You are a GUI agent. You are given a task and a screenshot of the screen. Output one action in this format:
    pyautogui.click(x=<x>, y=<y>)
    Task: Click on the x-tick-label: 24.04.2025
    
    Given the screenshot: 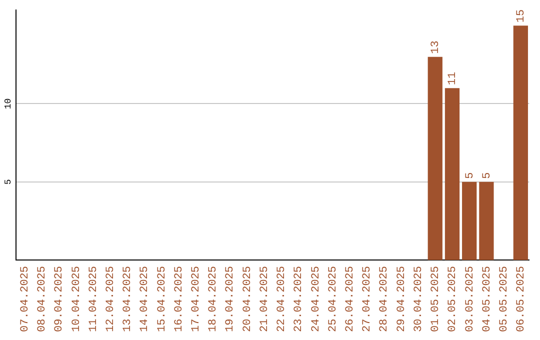 What is the action you would take?
    pyautogui.click(x=316, y=299)
    